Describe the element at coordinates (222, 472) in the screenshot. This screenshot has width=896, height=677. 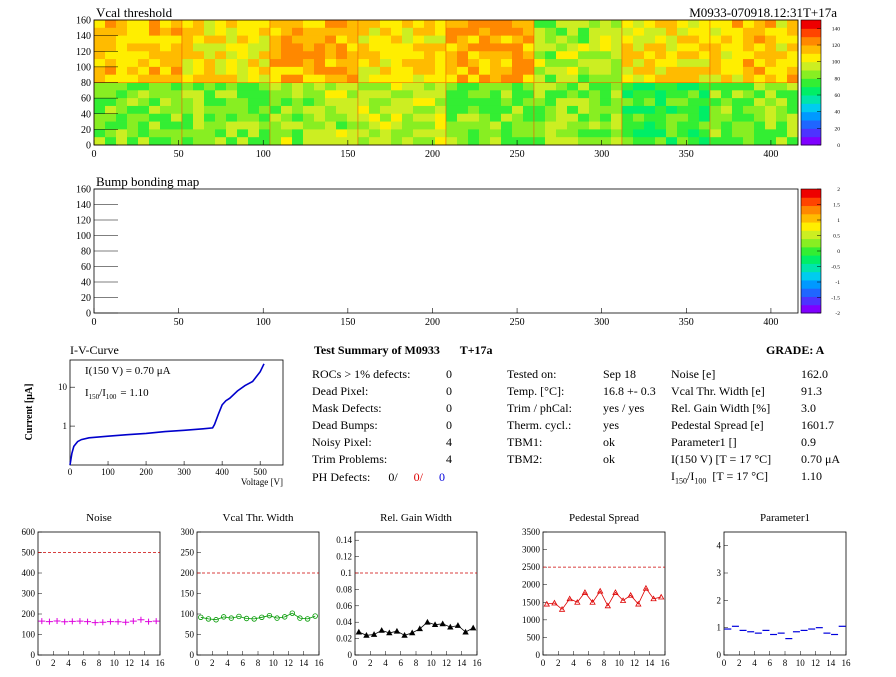
I see `iv-x-tick-label: 400` at that location.